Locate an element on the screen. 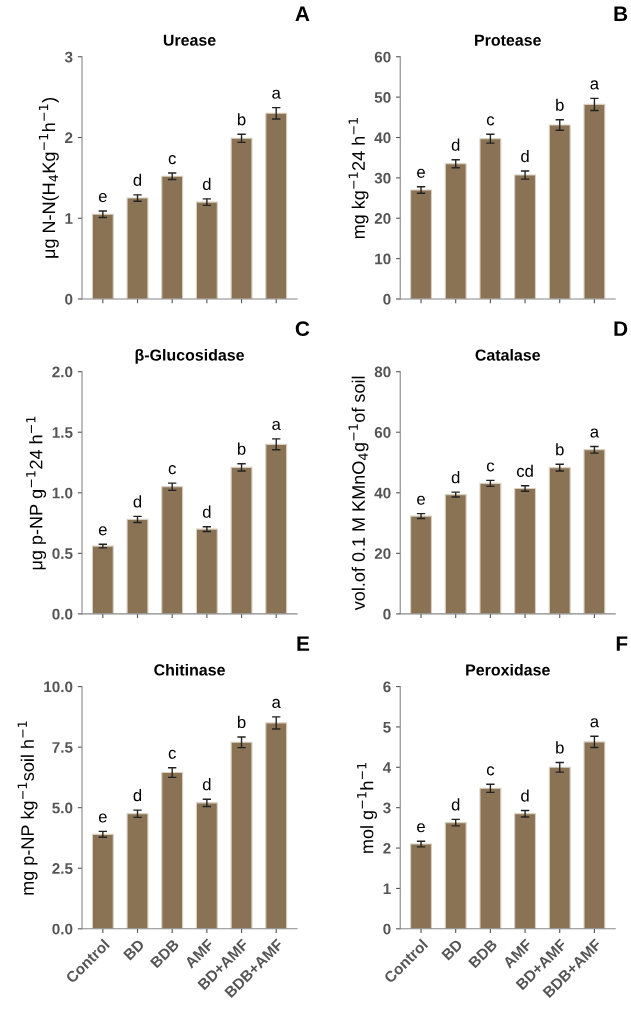 This screenshot has height=1032, width=631. y-axis-title: mol g$^{−1}$h$^{−1}$ is located at coordinates (367, 807).